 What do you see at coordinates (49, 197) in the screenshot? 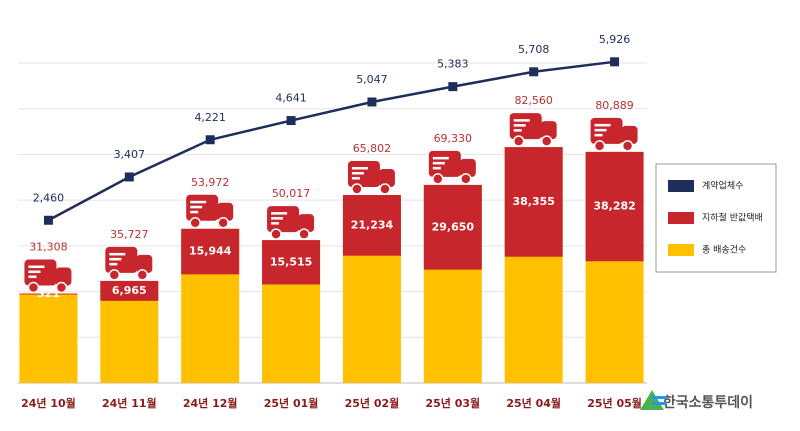
I see `line-label: 2,460` at bounding box center [49, 197].